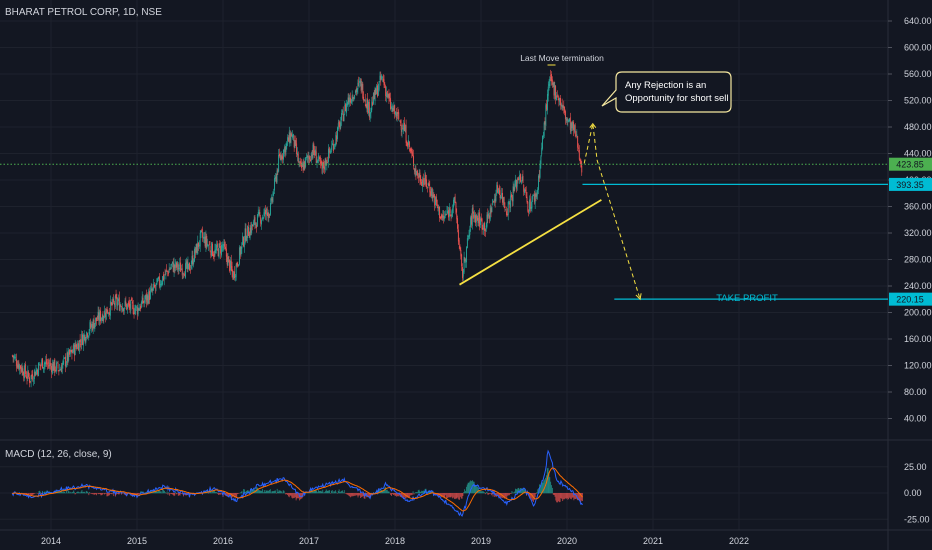 The image size is (932, 550). Describe the element at coordinates (917, 519) in the screenshot. I see `macd-tick-label: -25.00` at that location.